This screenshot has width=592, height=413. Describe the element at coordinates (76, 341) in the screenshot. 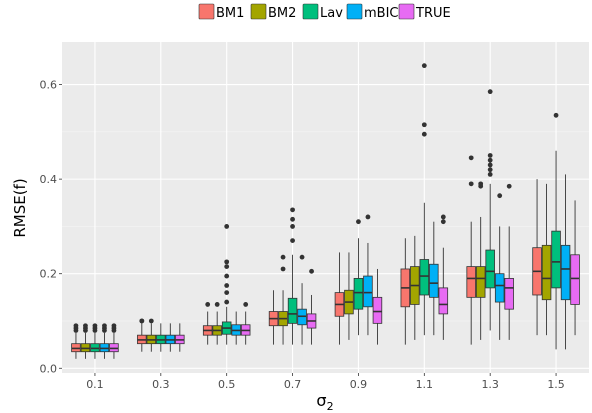

I see `box-bm1-0.1` at that location.